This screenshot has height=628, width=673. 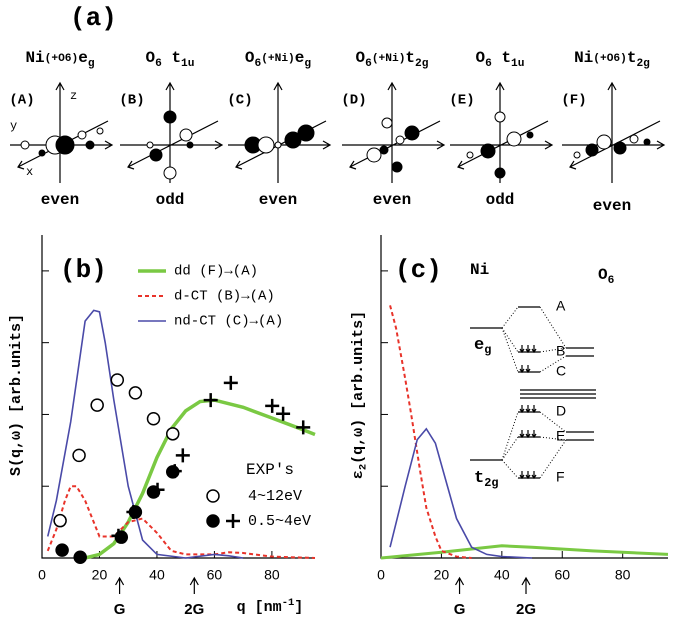 I want to click on orbital-letter: (F), so click(x=573, y=101).